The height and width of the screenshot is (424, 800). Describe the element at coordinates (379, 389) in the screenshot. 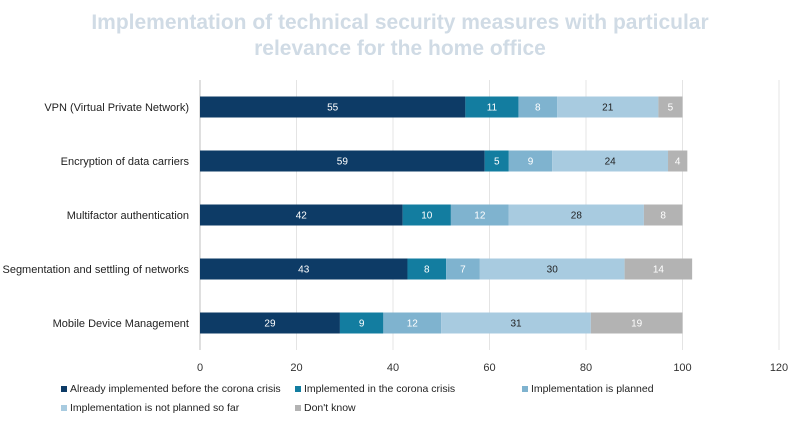

I see `legend-label: Implemented in the corona crisis` at that location.